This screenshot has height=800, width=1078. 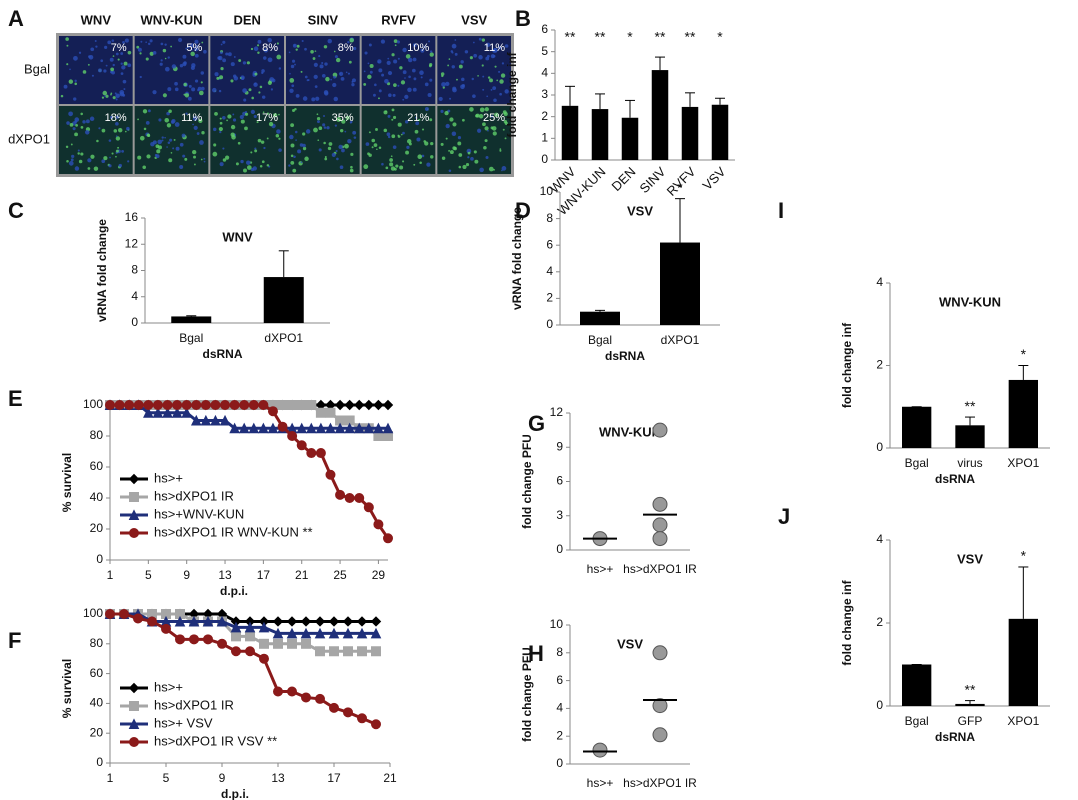 What do you see at coordinates (15, 398) in the screenshot?
I see `panel-label: E` at bounding box center [15, 398].